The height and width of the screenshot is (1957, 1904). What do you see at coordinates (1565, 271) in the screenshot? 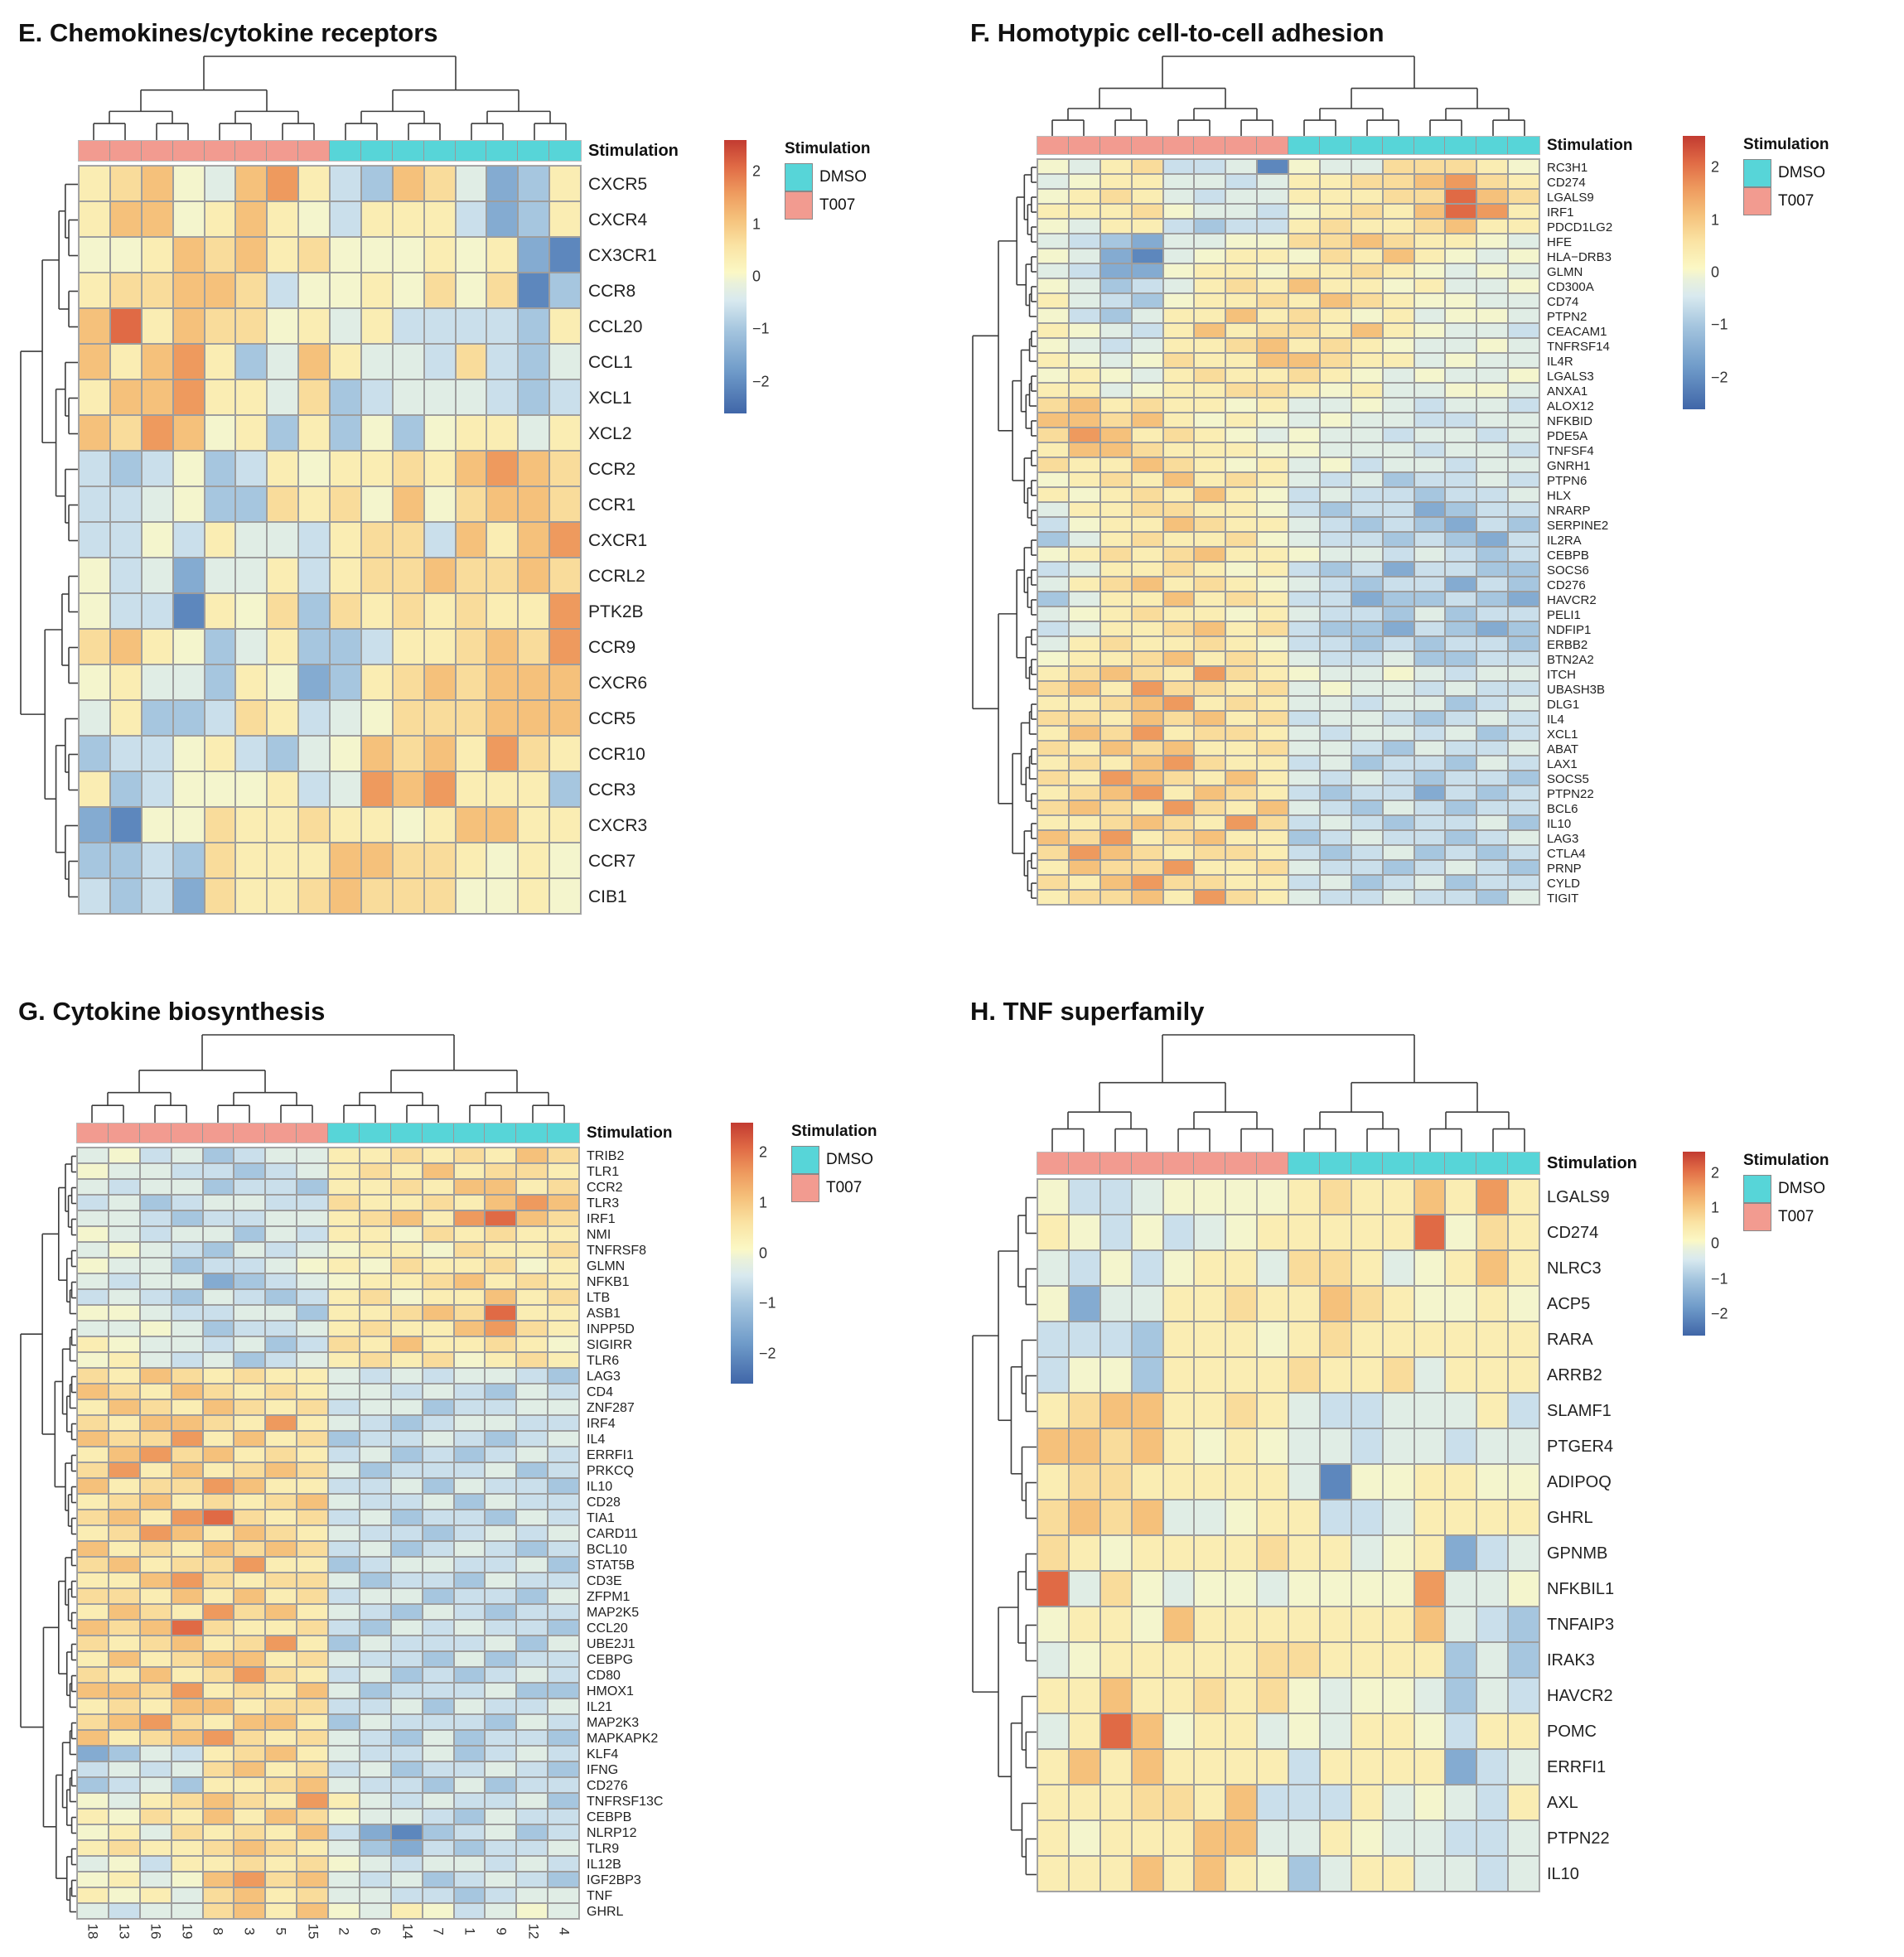
I see `gene-label: GLMN` at bounding box center [1565, 271].